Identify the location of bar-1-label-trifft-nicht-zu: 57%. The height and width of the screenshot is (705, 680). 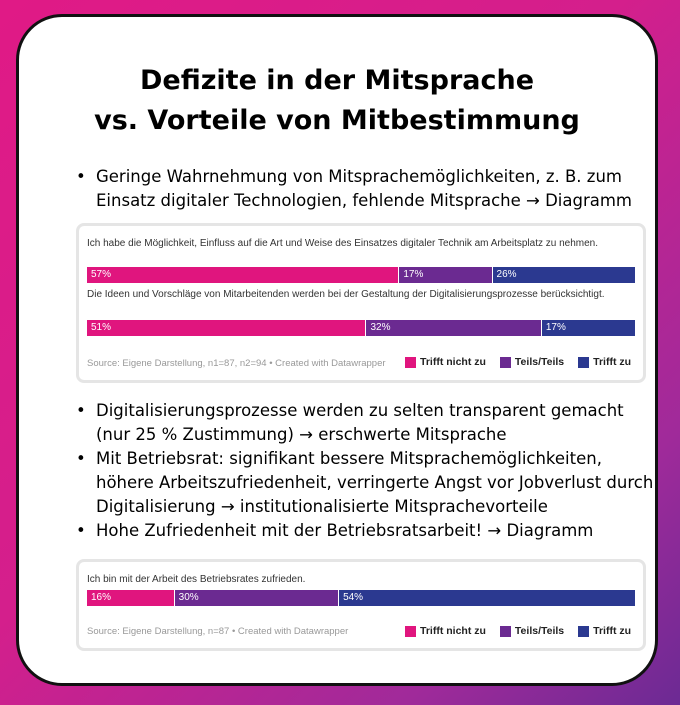
(101, 274).